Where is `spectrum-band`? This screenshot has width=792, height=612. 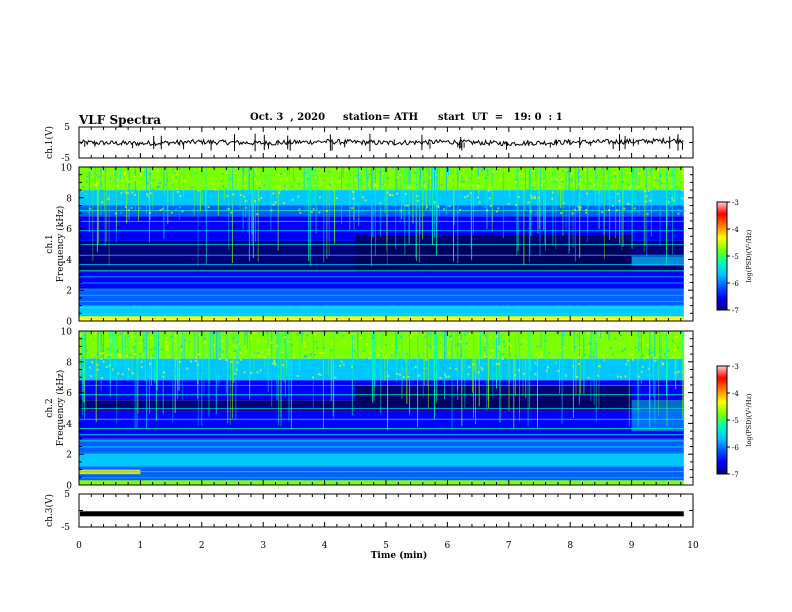
spectrum-band is located at coordinates (381, 179).